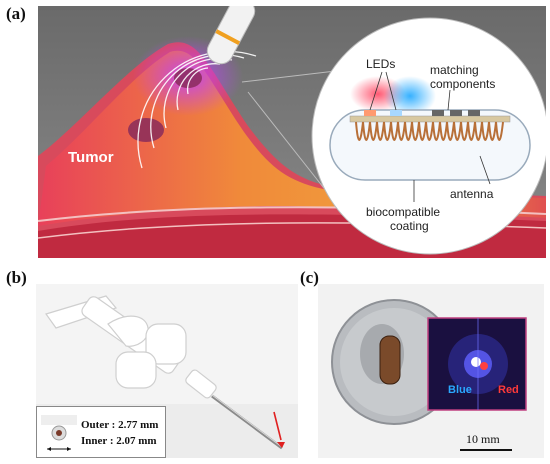 This screenshot has height=464, width=550. Describe the element at coordinates (429, 131) in the screenshot. I see `antenna-coil` at that location.